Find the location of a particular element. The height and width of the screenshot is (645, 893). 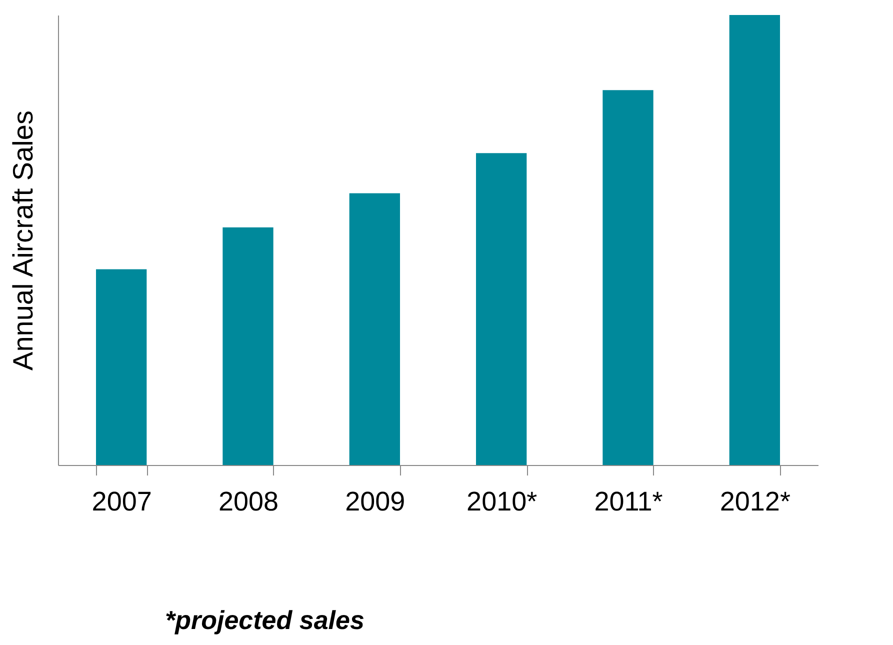

x-tick-label: 2007 is located at coordinates (122, 501).